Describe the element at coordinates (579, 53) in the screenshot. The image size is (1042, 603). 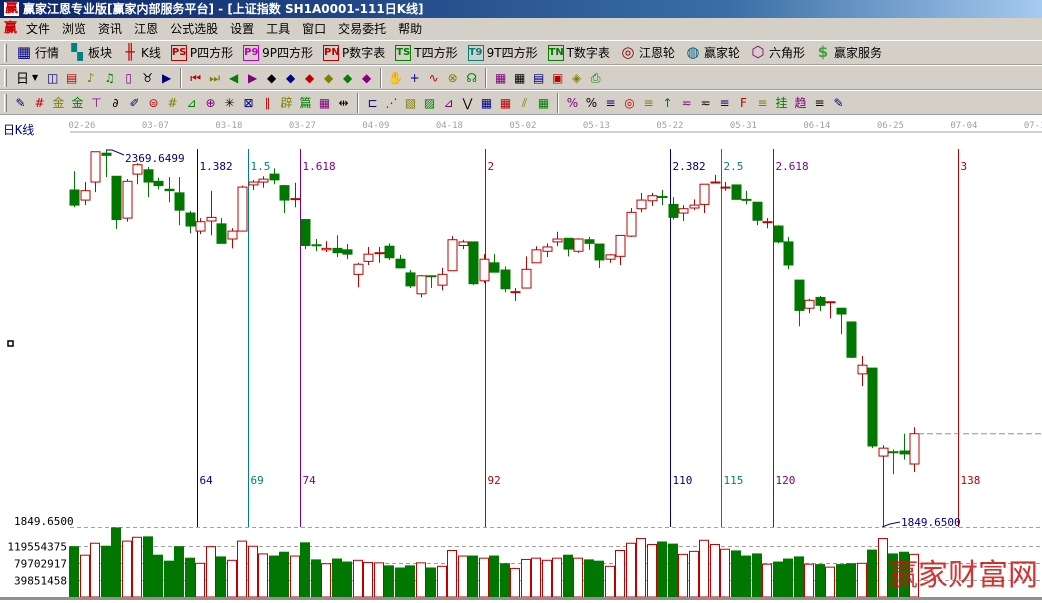
I see `toolbar-button: TN T数字表` at that location.